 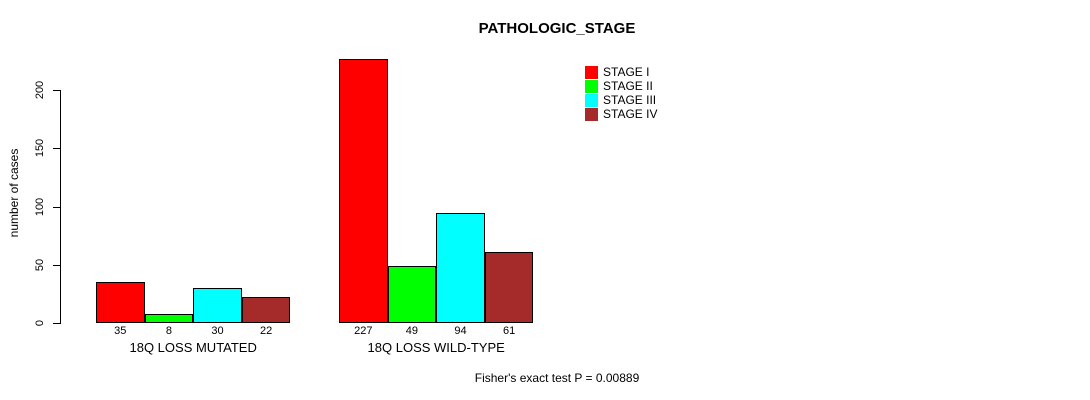 I want to click on y-axis-line, so click(x=60, y=207).